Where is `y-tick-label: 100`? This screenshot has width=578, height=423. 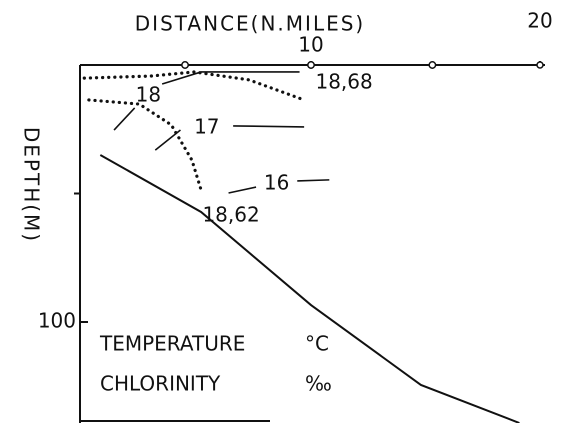 y-tick-label: 100 is located at coordinates (57, 321).